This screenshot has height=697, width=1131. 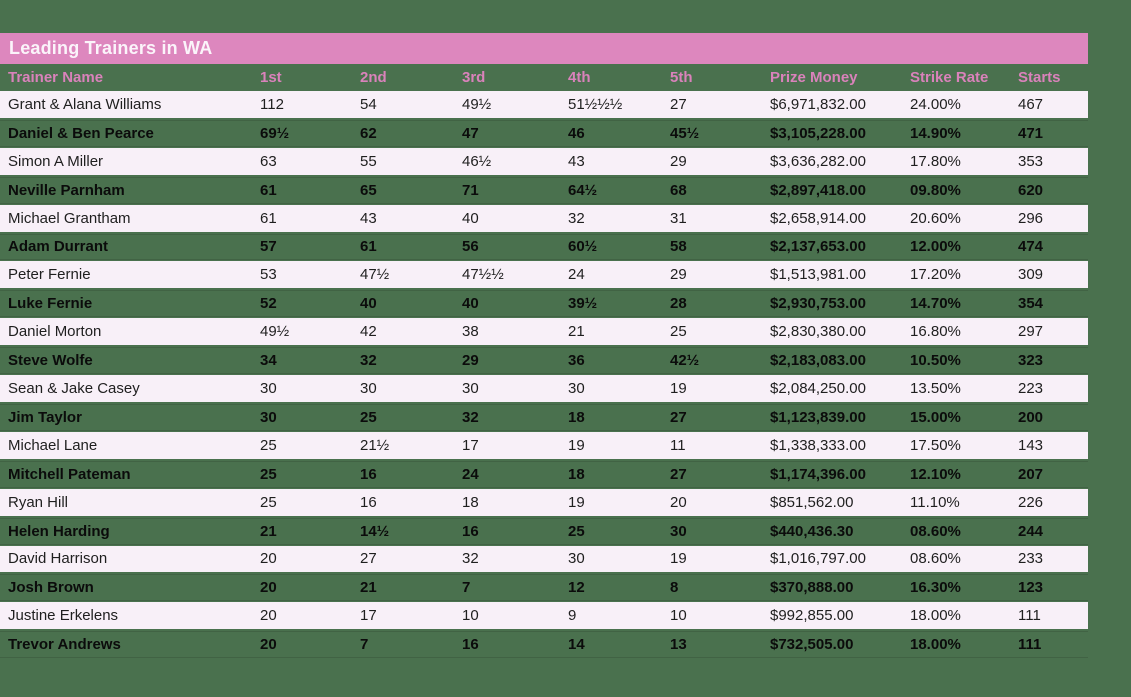 I want to click on cell-4th: 24, so click(x=576, y=275).